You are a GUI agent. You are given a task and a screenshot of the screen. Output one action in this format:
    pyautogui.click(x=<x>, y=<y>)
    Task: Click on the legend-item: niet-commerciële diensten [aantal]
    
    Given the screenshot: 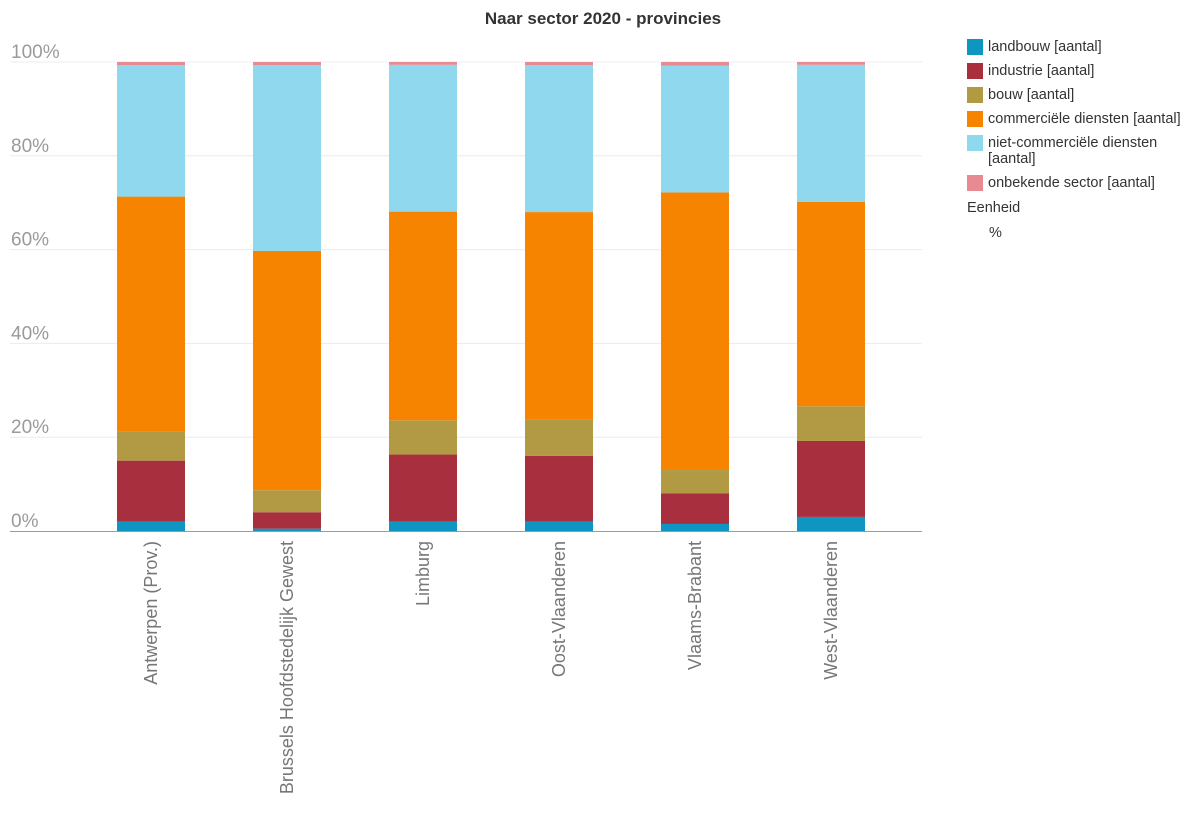 What is the action you would take?
    pyautogui.click(x=1082, y=151)
    